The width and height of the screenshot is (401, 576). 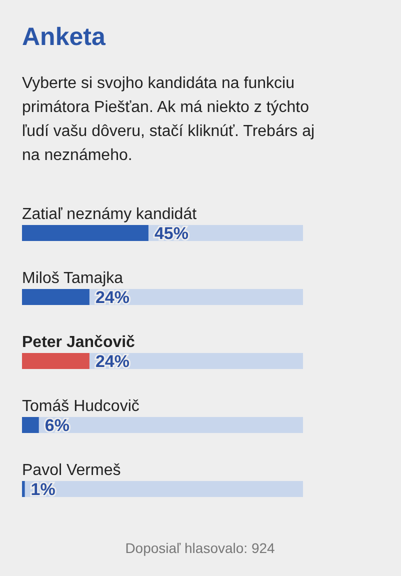 What do you see at coordinates (79, 342) in the screenshot?
I see `y-tick-label: Peter Jančovič` at bounding box center [79, 342].